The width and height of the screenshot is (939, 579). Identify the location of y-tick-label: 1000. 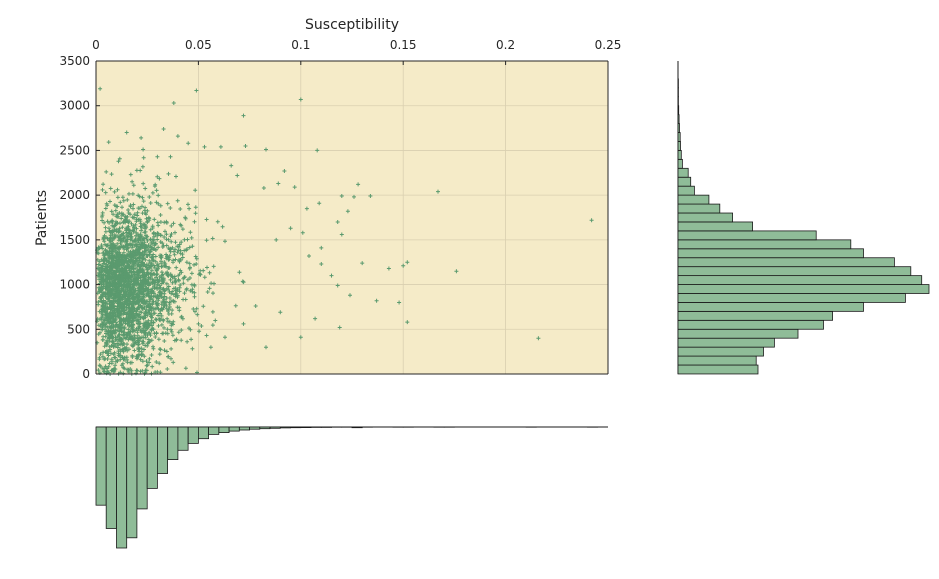
(74, 285).